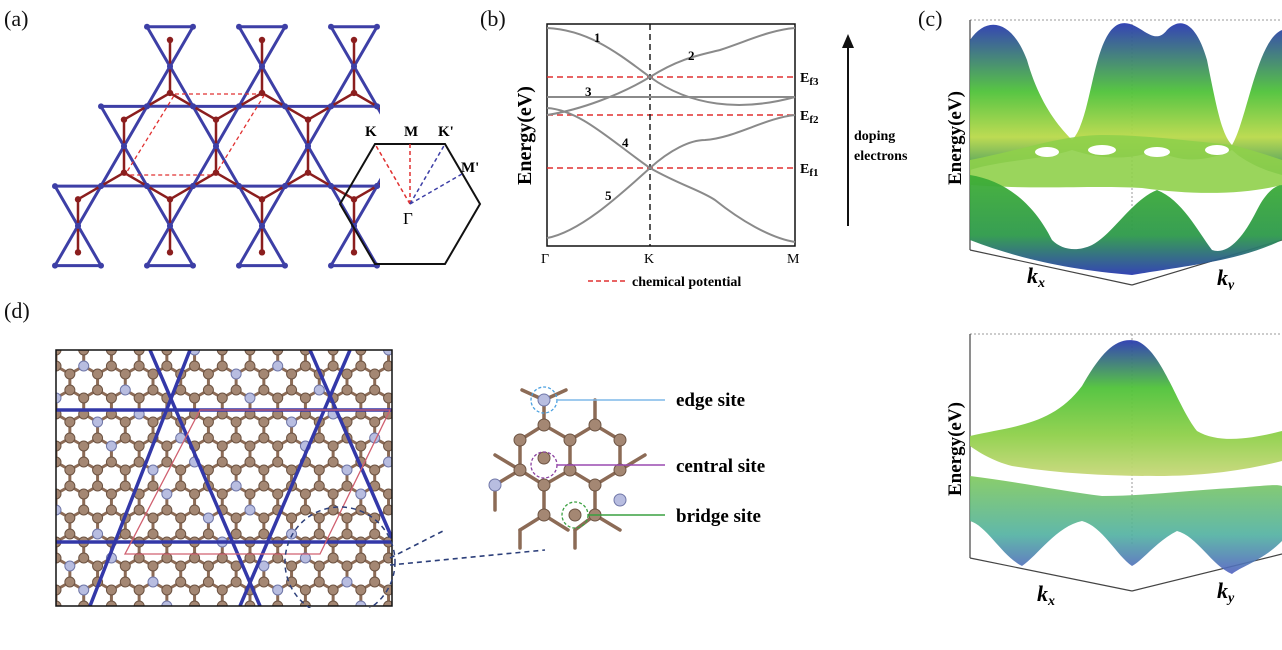  I want to click on surface-bottom-ylabel: Energy(eV), so click(955, 449).